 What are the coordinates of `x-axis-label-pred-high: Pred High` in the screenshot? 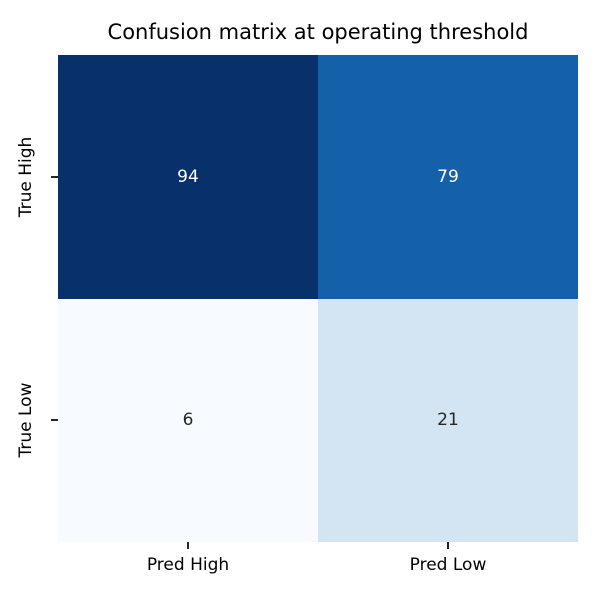 It's located at (188, 565).